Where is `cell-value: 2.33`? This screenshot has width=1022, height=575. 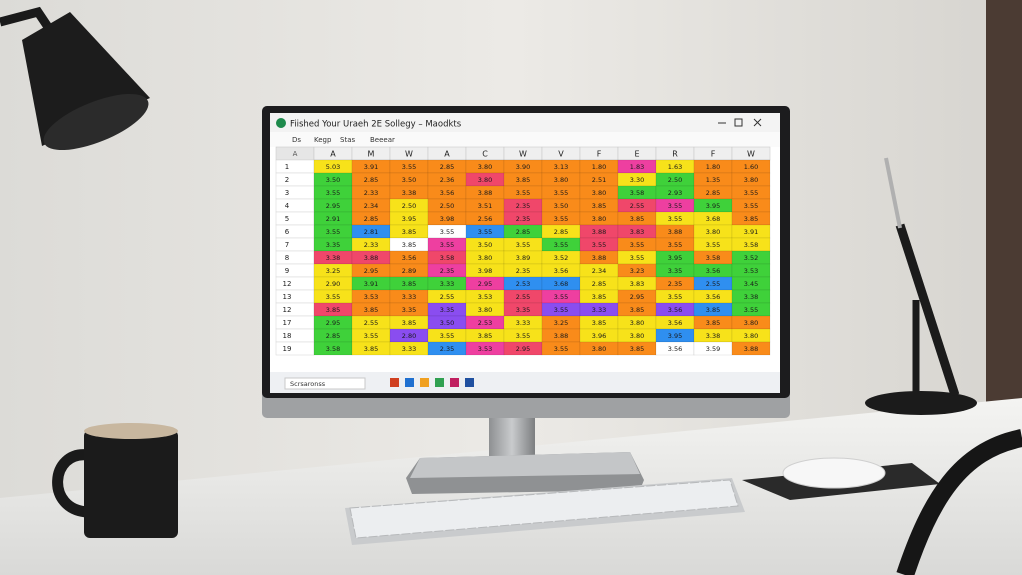 cell-value: 2.33 is located at coordinates (371, 193).